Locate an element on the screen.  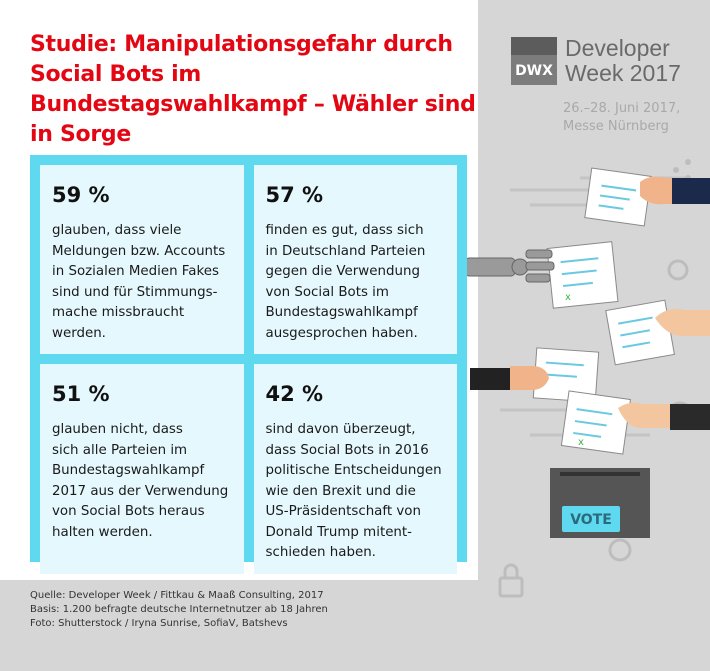
stat-percent: 59 % is located at coordinates (81, 195).